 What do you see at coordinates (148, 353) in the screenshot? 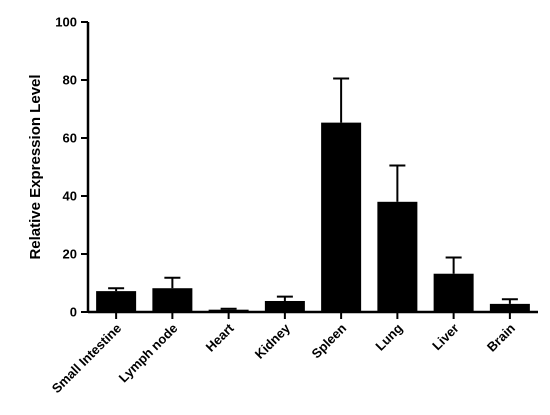
I see `x-tick-label: Lymph node` at bounding box center [148, 353].